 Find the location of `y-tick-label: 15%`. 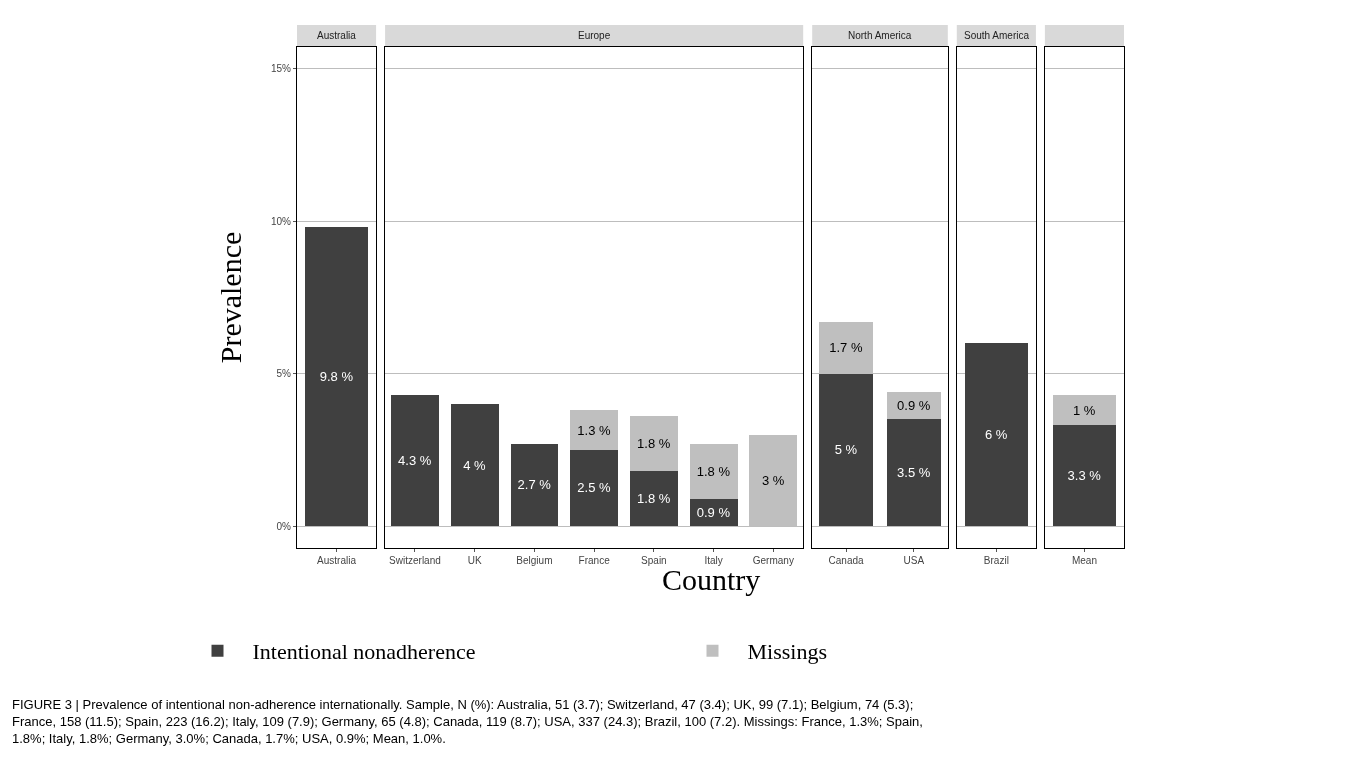

y-tick-label: 15% is located at coordinates (281, 69).